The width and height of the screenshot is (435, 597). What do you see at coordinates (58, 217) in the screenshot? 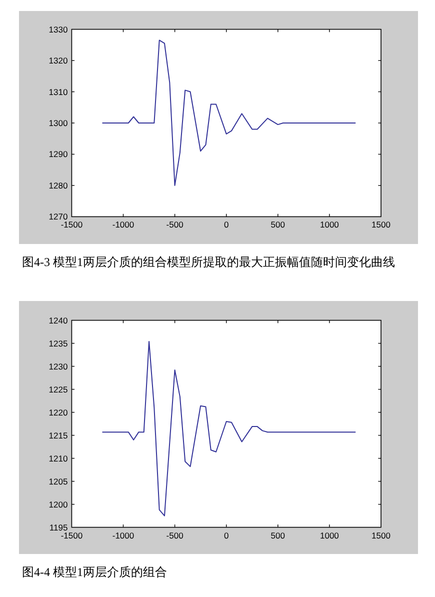
I see `y-tick-label: 1270` at bounding box center [58, 217].